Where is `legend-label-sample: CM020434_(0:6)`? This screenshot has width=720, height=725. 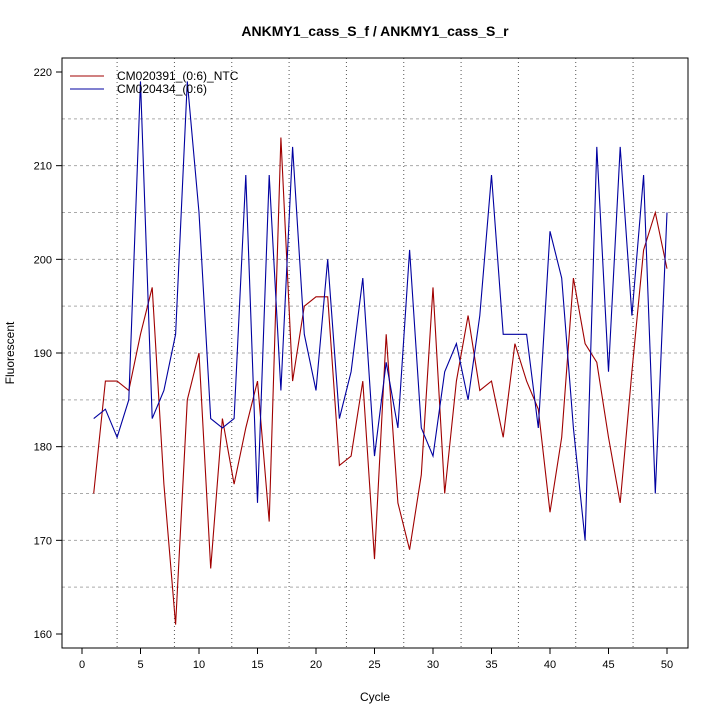 legend-label-sample: CM020434_(0:6) is located at coordinates (162, 89).